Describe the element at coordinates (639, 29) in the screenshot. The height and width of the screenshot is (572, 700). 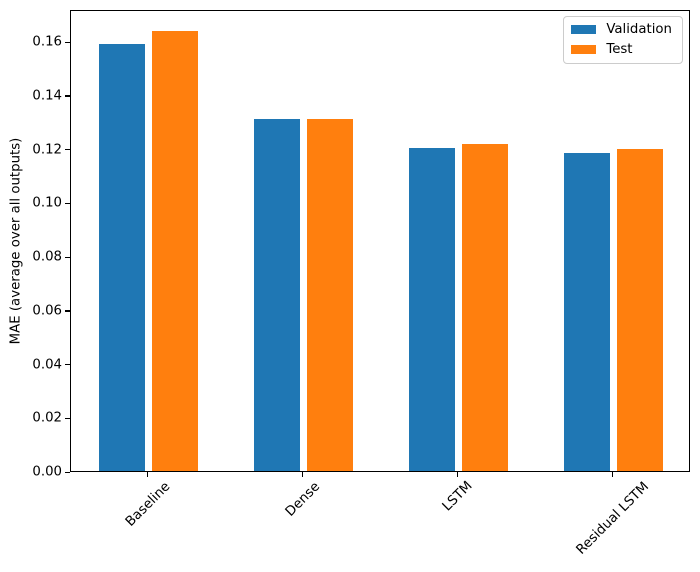
I see `legend-label-validation: Validation` at that location.